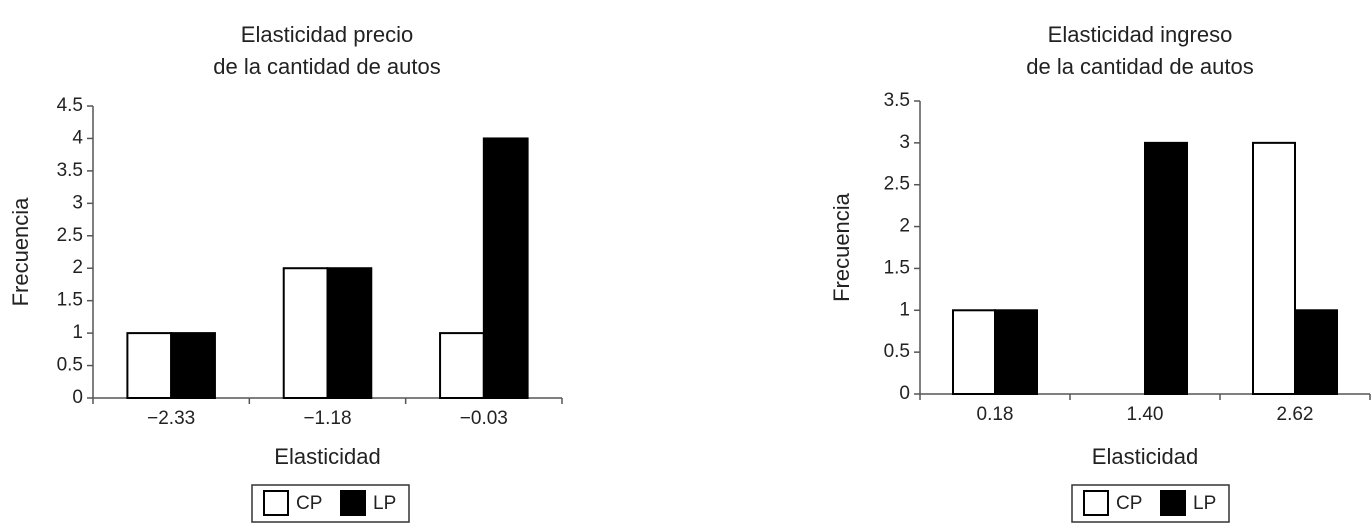  What do you see at coordinates (327, 34) in the screenshot?
I see `chart-title: Elasticidad precio` at bounding box center [327, 34].